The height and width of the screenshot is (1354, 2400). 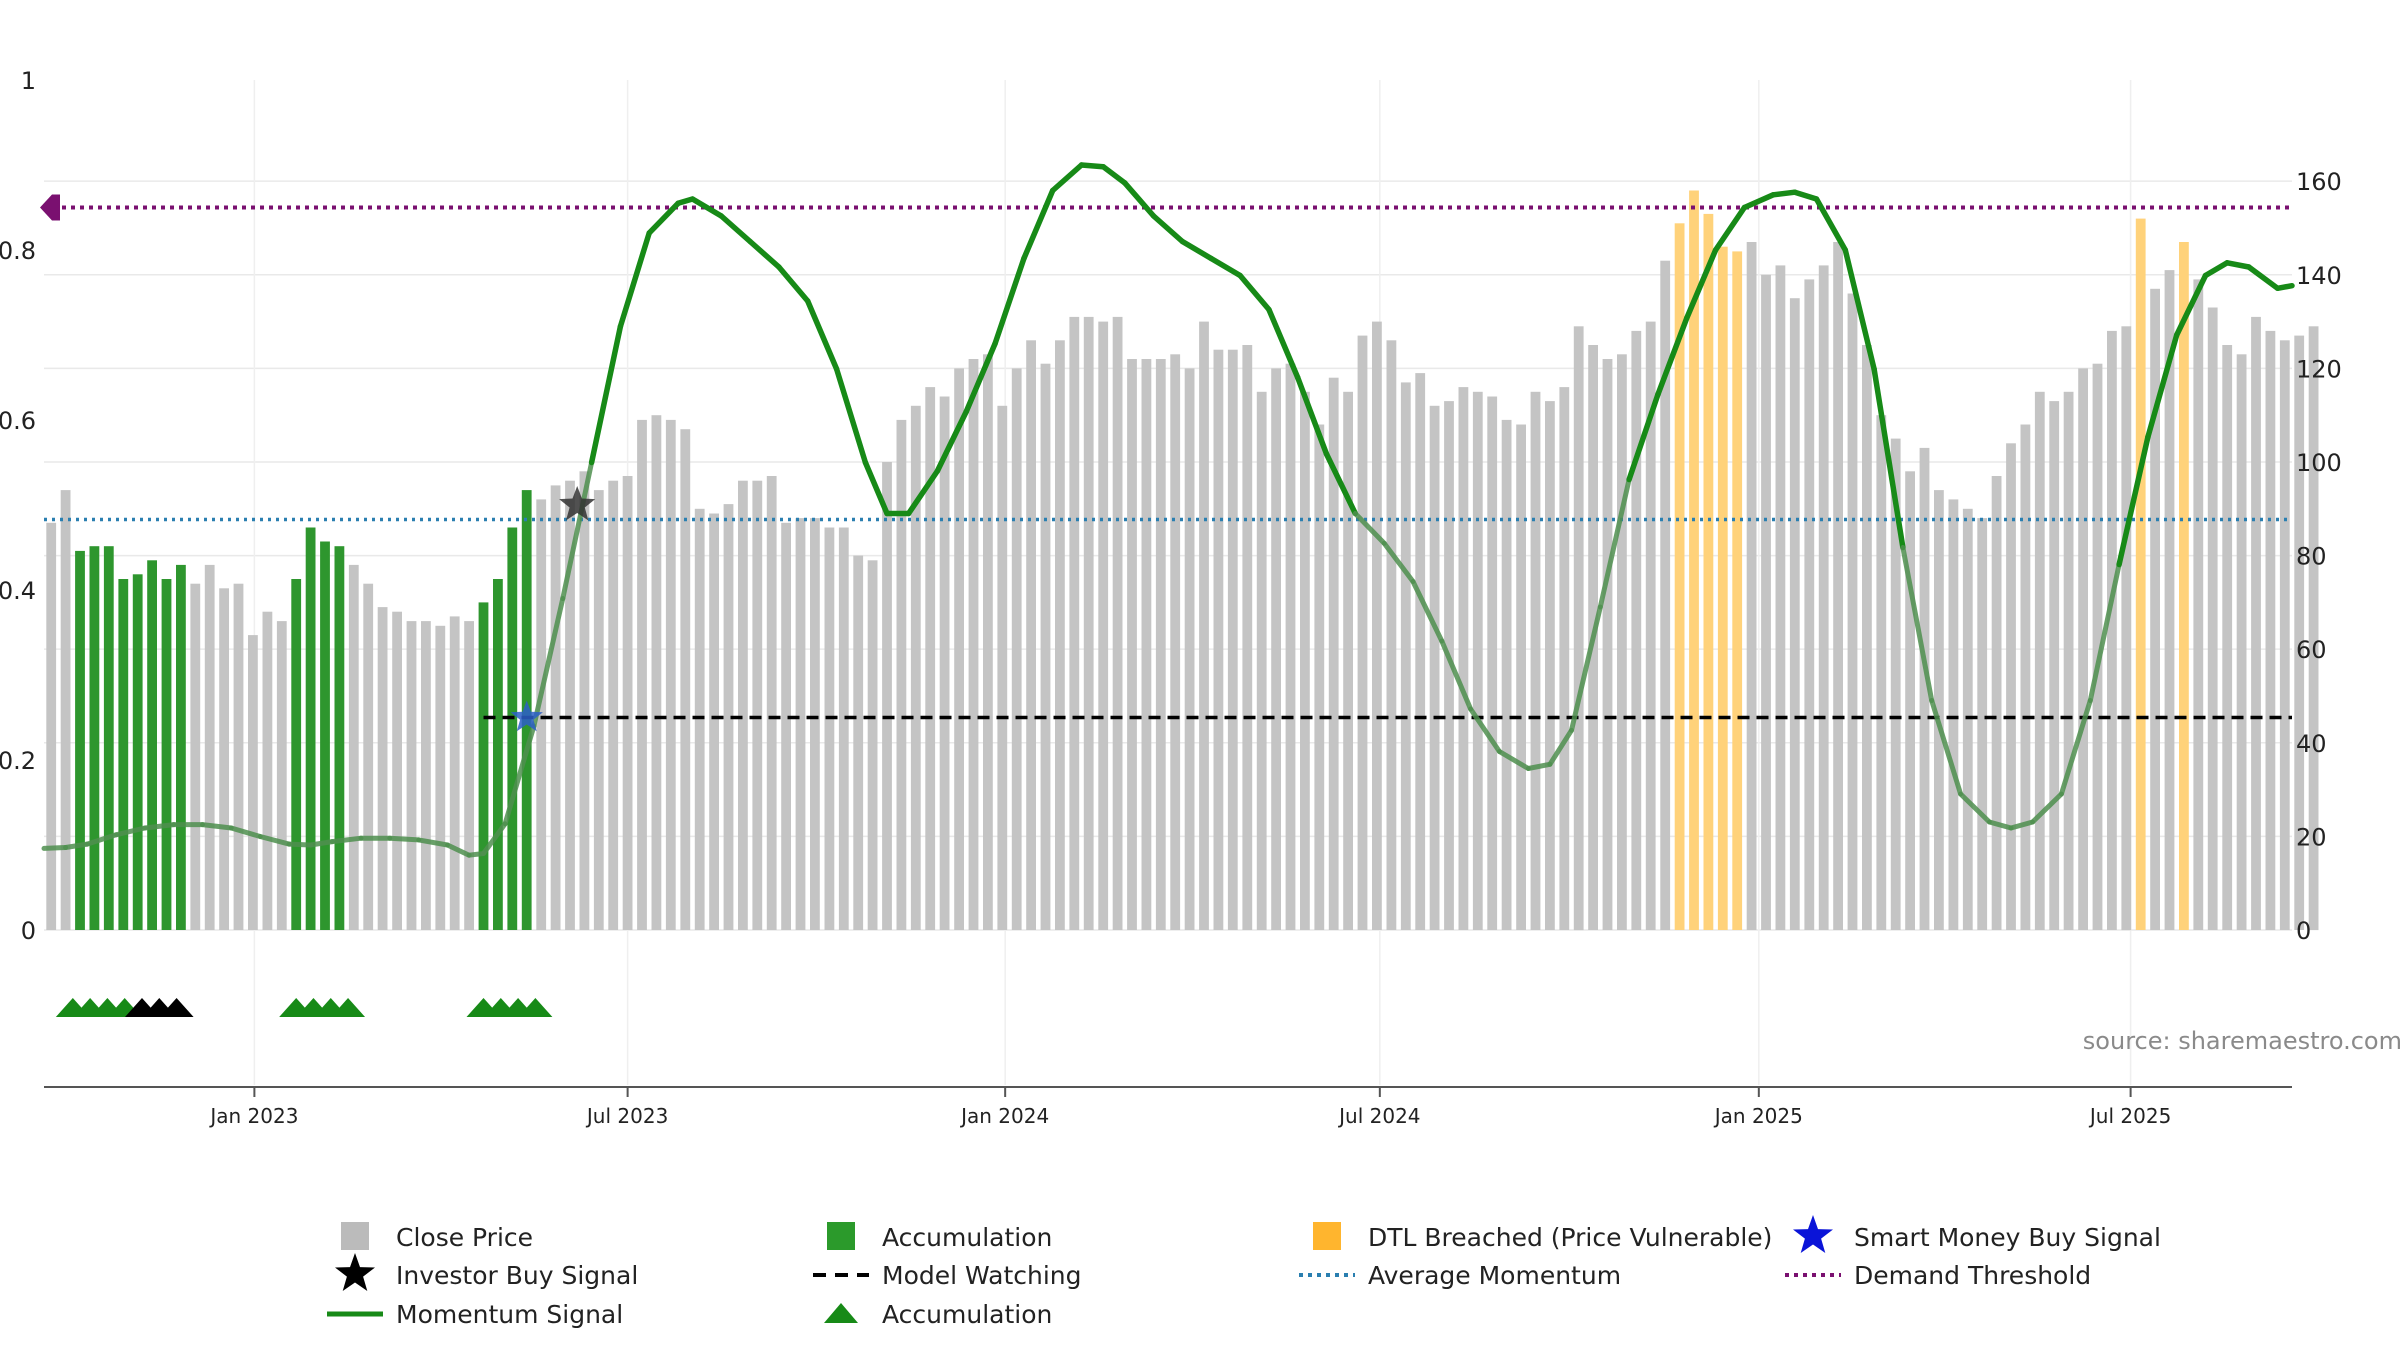 I want to click on investor-buy-signal-star, so click(x=577, y=503).